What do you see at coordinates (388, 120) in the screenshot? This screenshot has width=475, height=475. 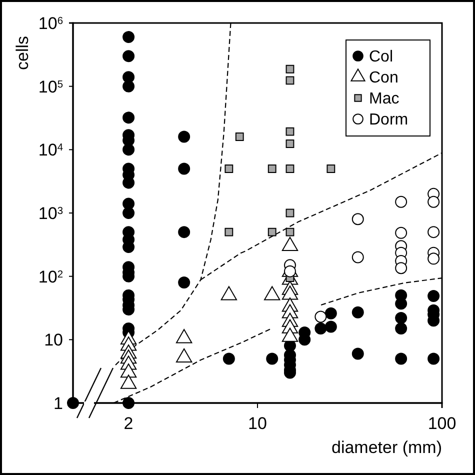 I see `legend-label: Dorm` at bounding box center [388, 120].